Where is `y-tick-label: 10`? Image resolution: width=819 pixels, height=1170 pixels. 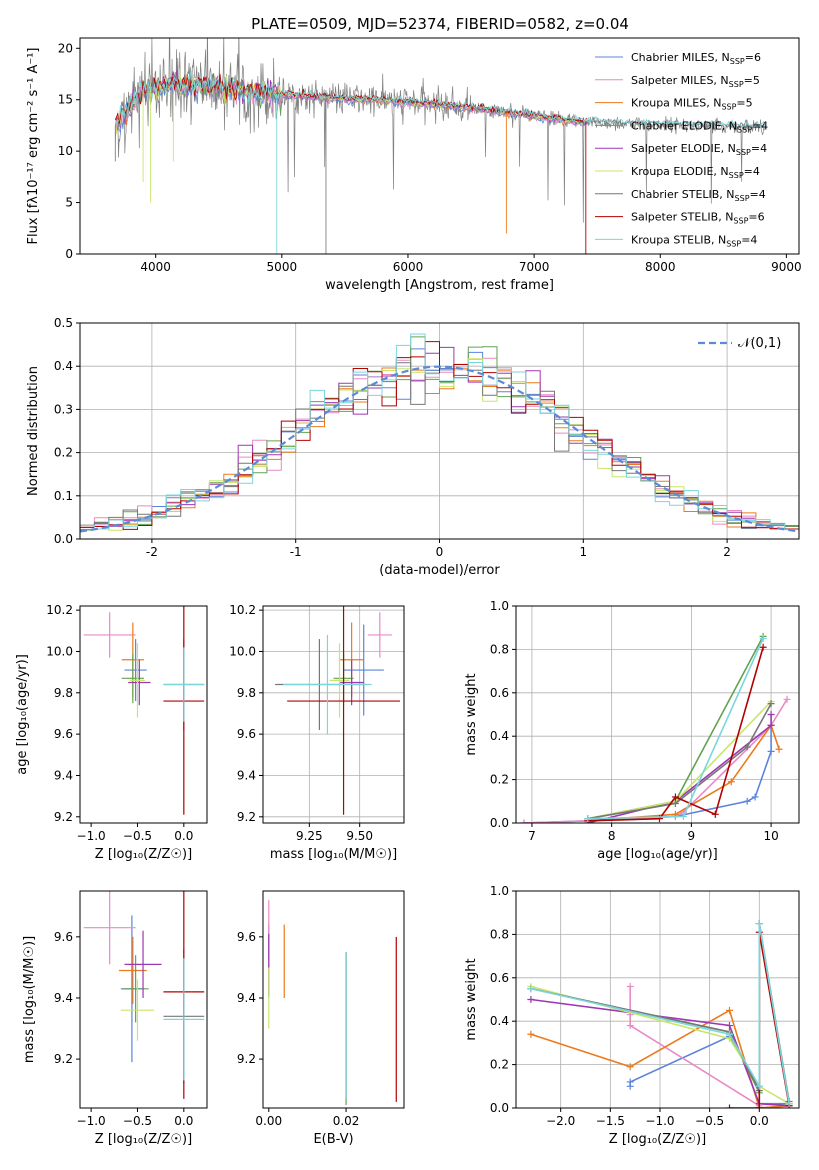 y-tick-label: 10 is located at coordinates (65, 151).